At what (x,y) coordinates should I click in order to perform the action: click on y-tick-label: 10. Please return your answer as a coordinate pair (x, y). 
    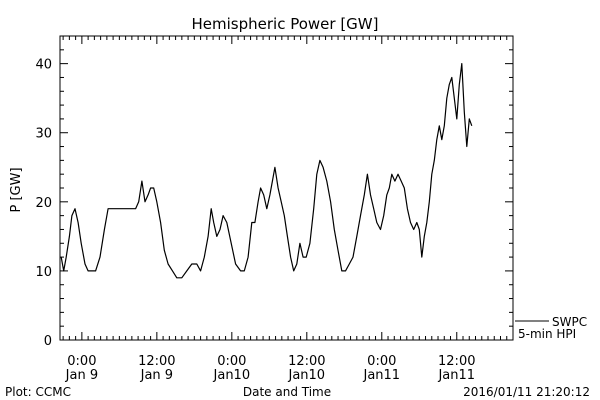
    Looking at the image, I should click on (43, 272).